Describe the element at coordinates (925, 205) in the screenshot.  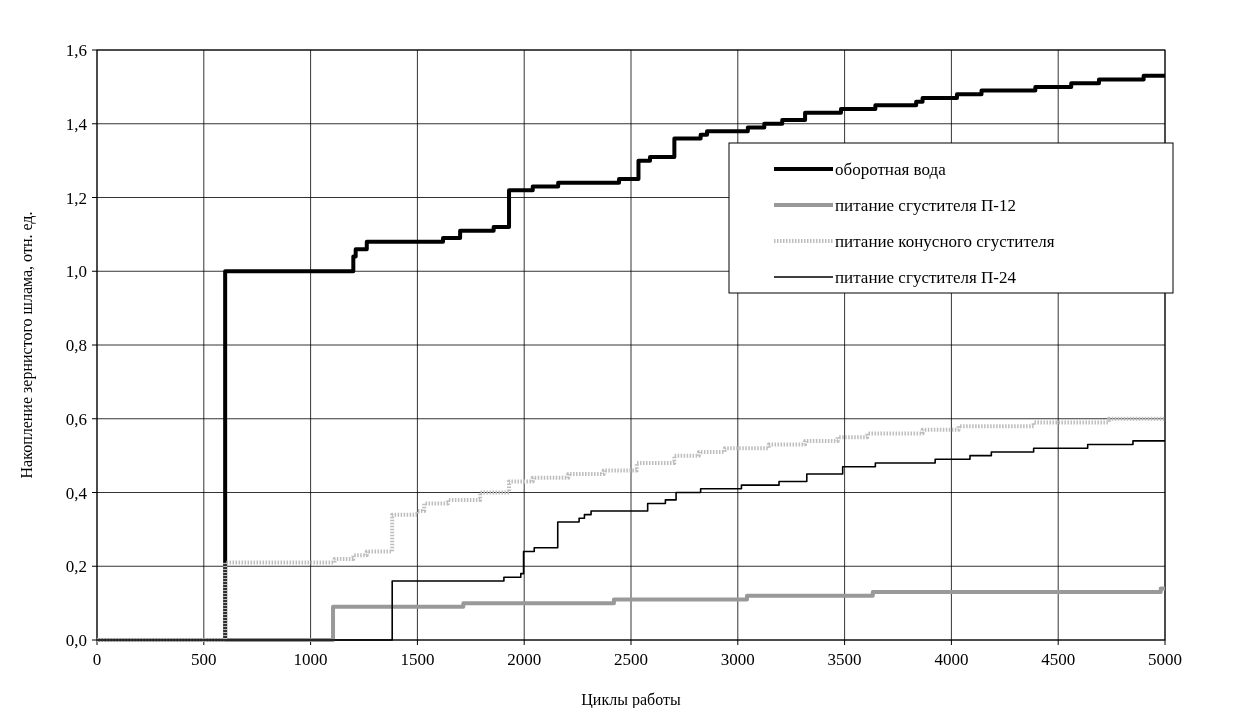
I see `legend-label: питание сгустителя П-12` at that location.